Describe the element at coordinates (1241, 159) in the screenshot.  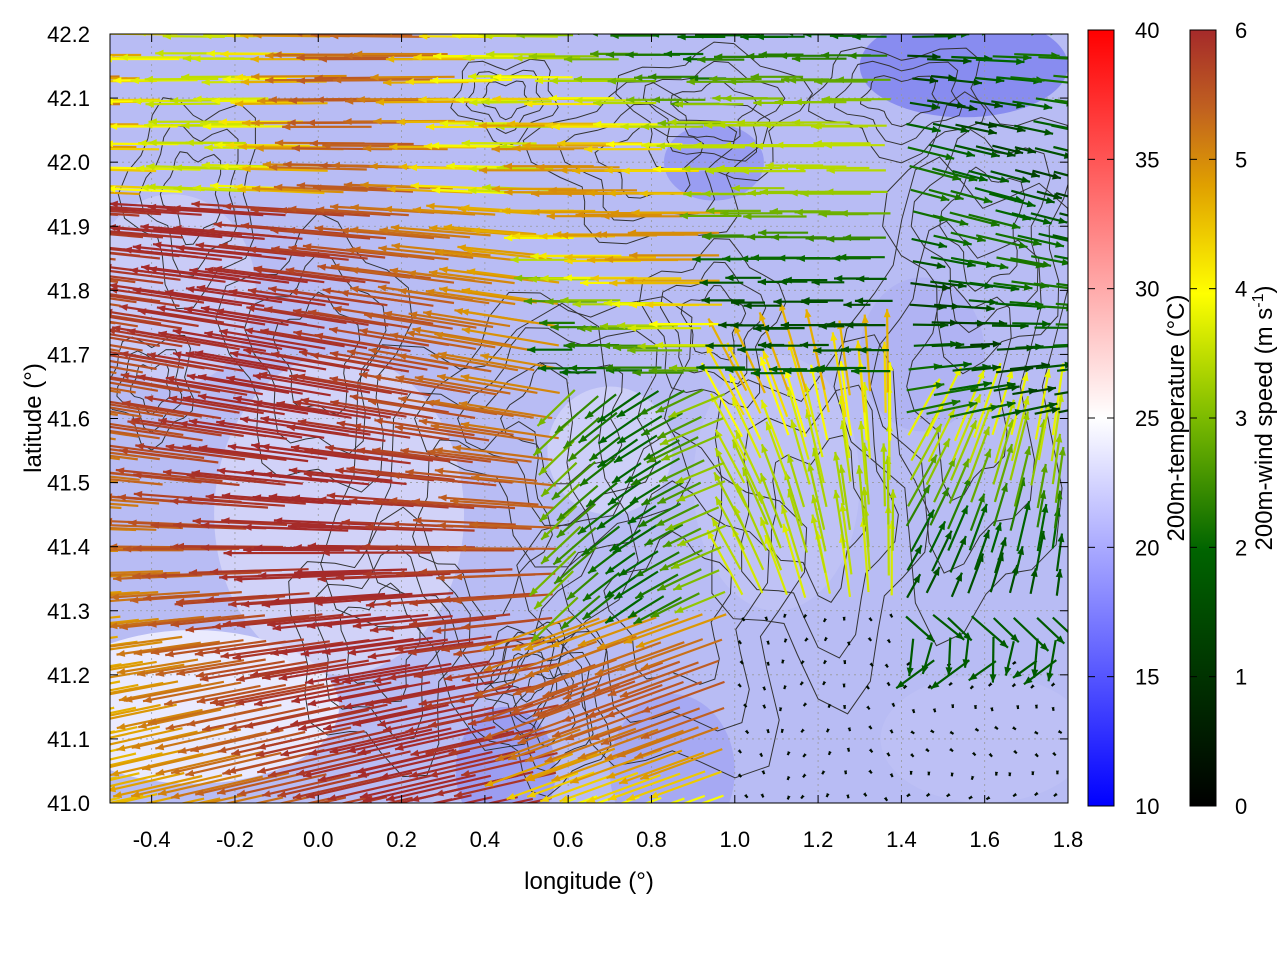
I see `colorbar-tick-label: 5` at that location.